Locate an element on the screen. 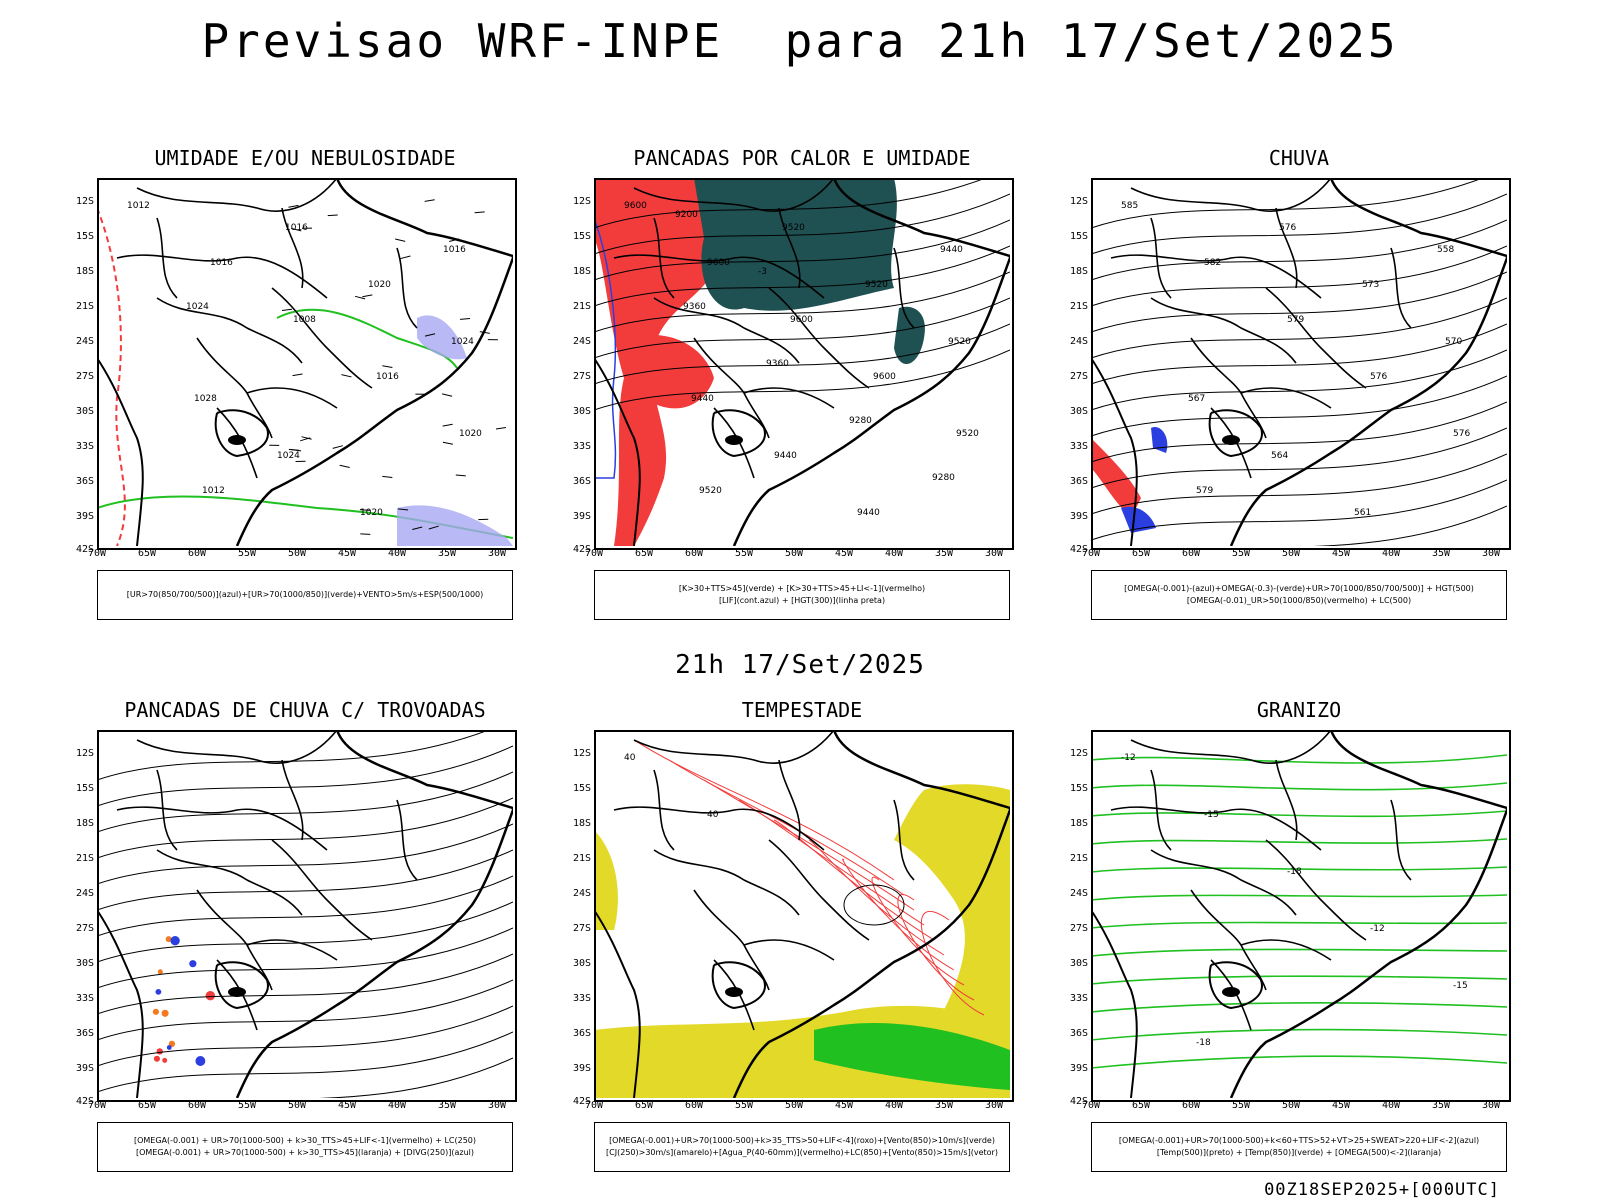  latitude-label: 24S is located at coordinates (84, 893).